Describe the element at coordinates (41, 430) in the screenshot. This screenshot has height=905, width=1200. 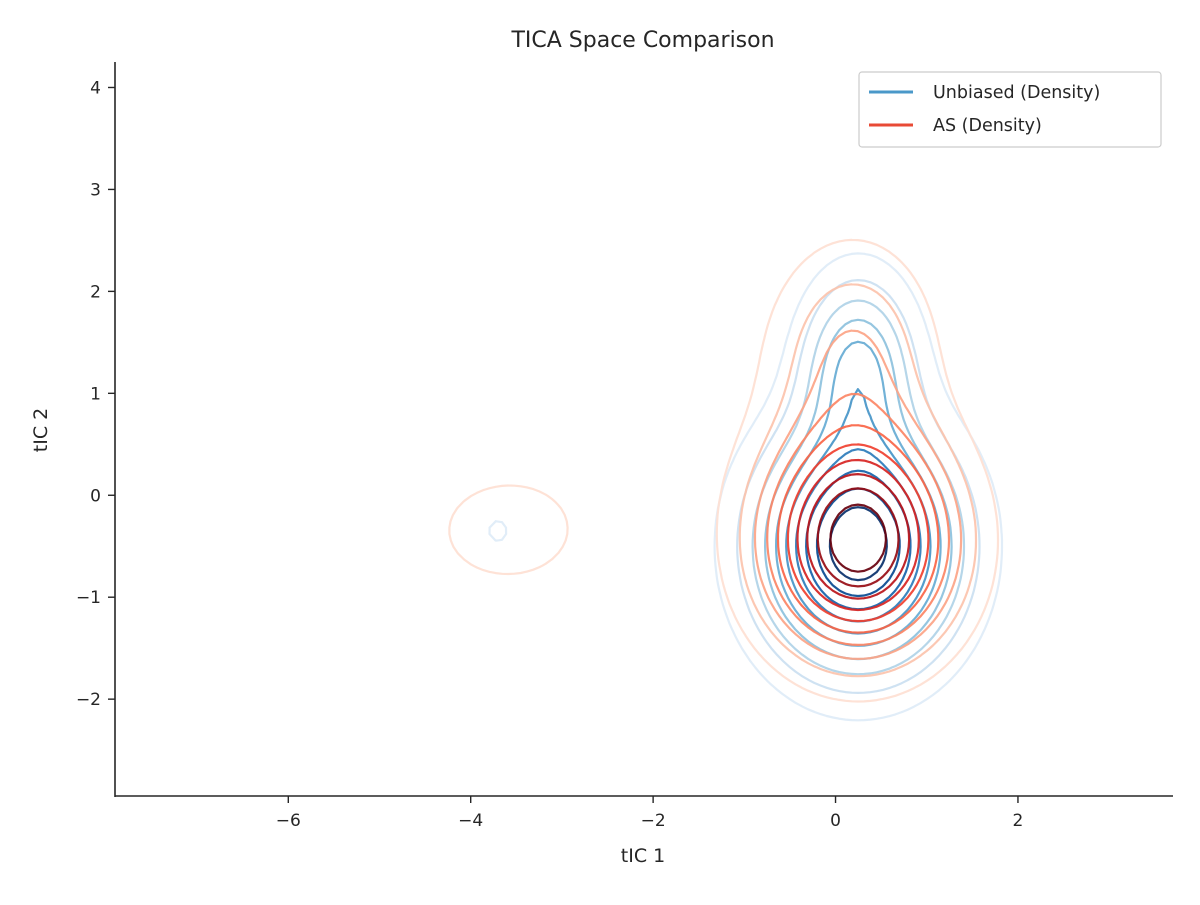
I see `y-axis-label: tIC 2` at that location.